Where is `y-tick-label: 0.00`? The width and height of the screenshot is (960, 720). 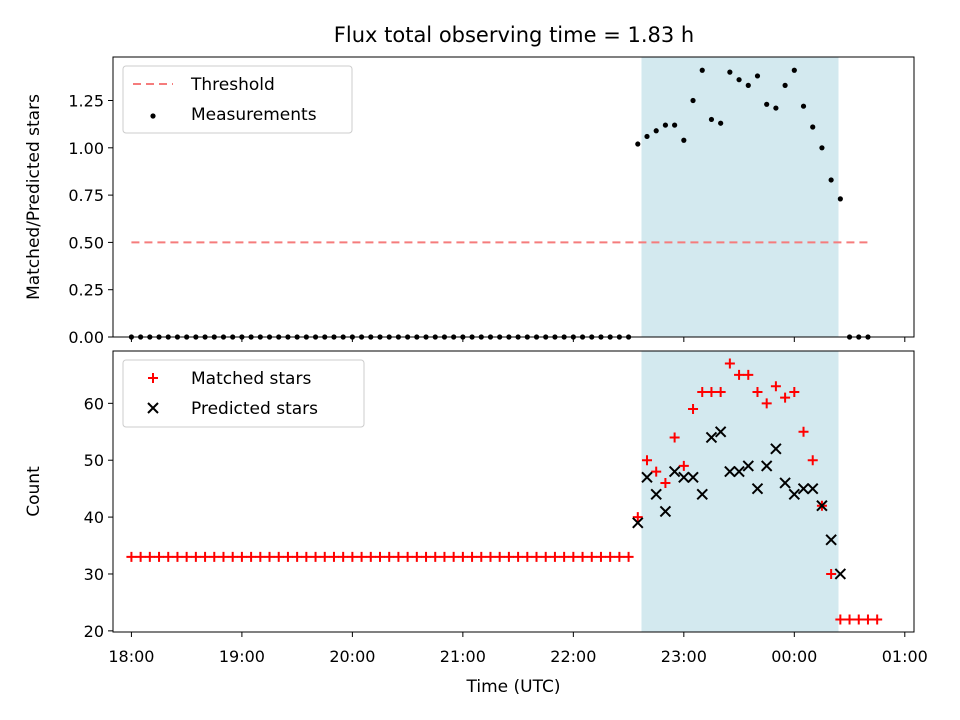 y-tick-label: 0.00 is located at coordinates (86, 337).